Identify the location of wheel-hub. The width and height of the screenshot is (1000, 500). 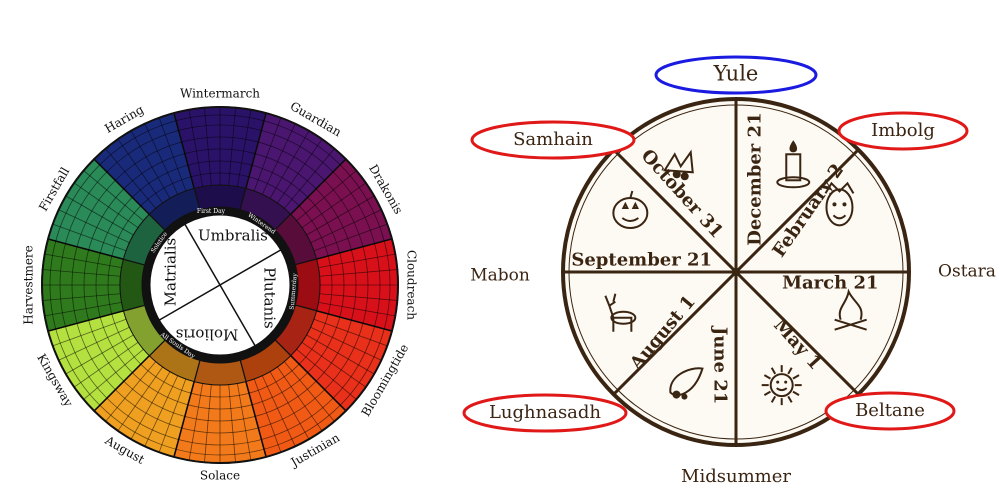
(736, 272).